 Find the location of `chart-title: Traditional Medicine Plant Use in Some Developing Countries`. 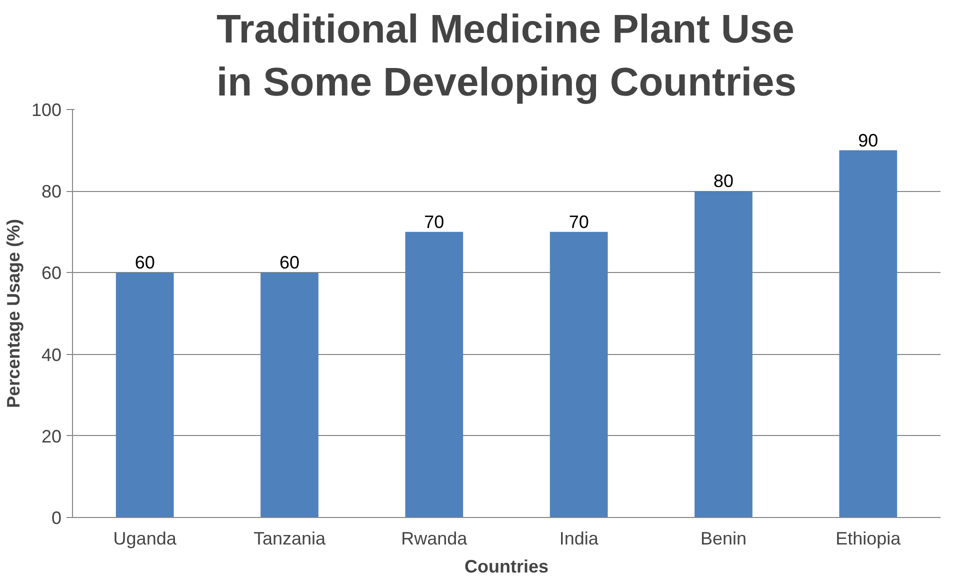

chart-title: Traditional Medicine Plant Use in Some Developing Countries is located at coordinates (506, 56).